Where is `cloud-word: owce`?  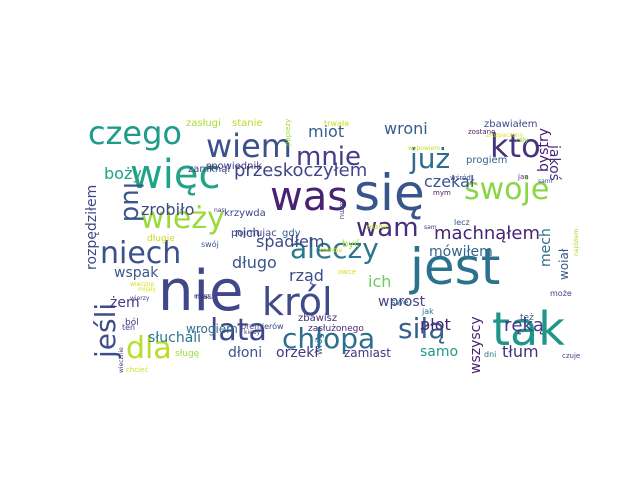
cloud-word: owce is located at coordinates (347, 272).